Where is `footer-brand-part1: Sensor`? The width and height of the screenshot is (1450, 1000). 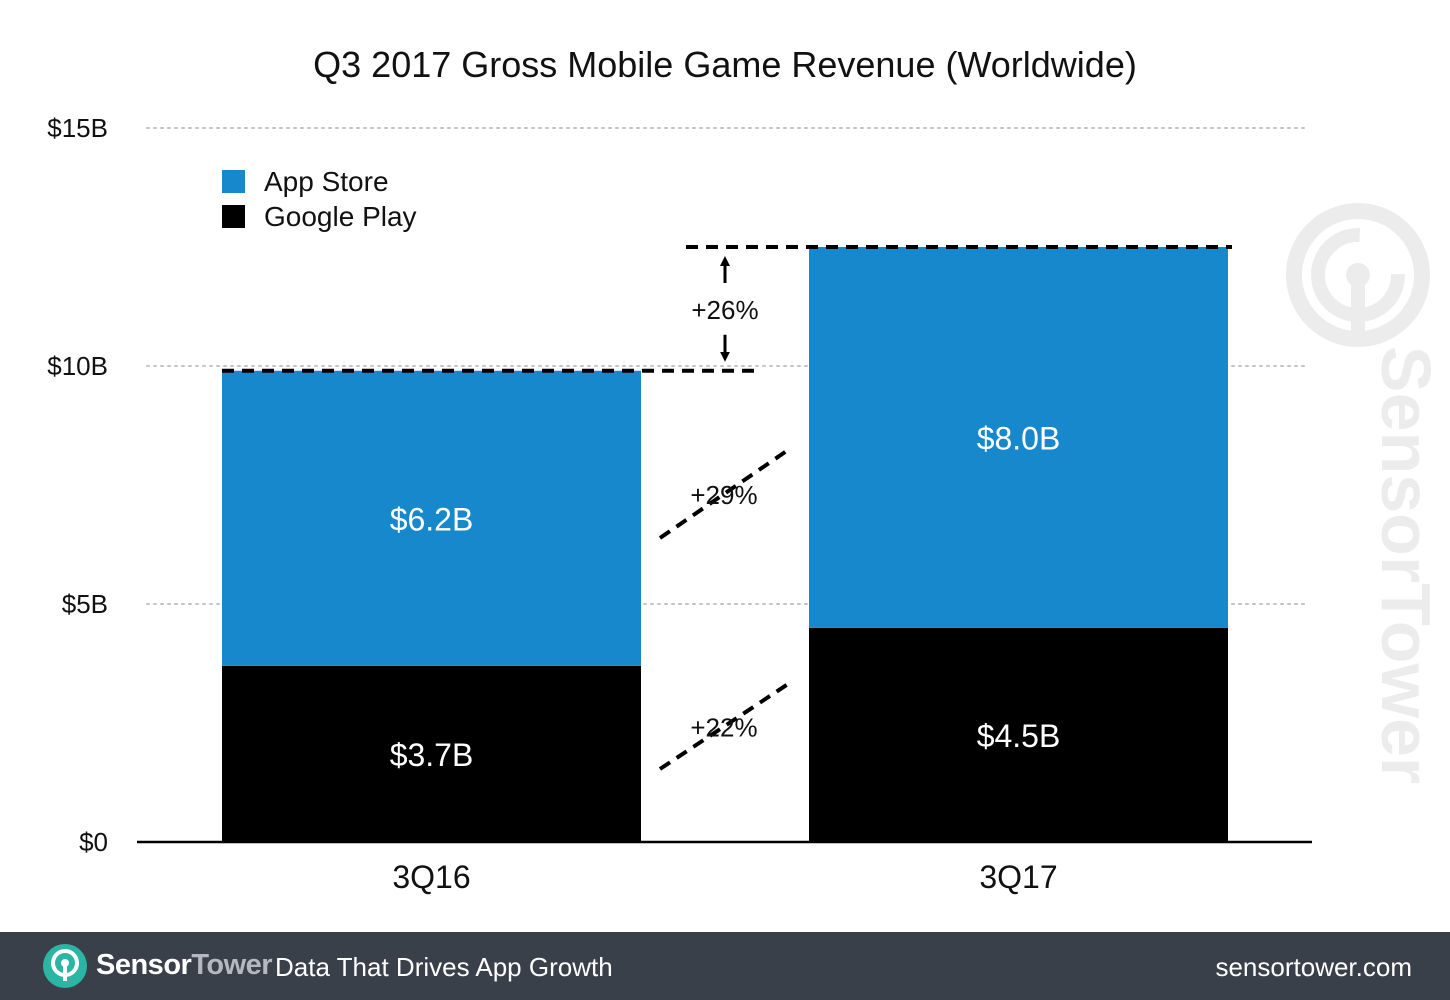 footer-brand-part1: Sensor is located at coordinates (144, 965).